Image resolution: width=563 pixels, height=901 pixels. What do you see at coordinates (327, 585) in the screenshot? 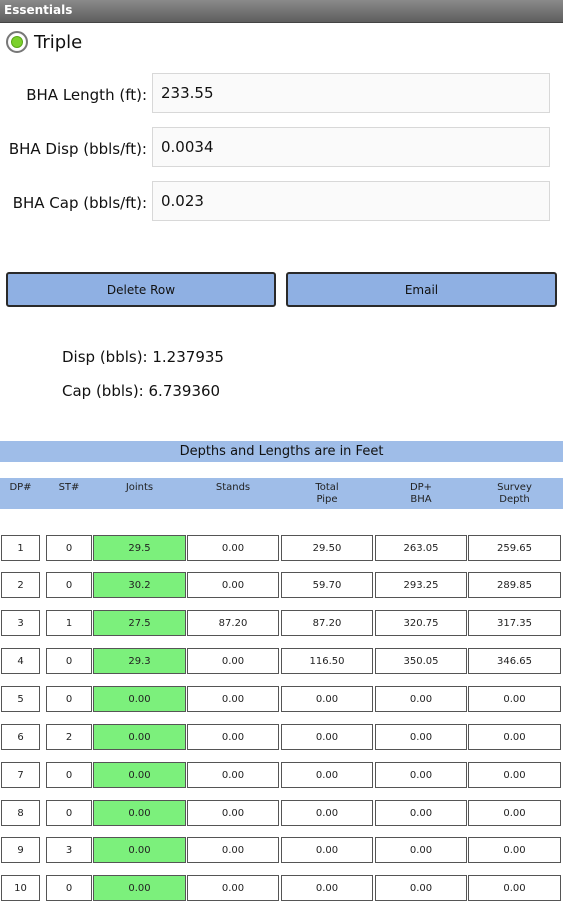
I see `cell-total-pipe: 59.70` at bounding box center [327, 585].